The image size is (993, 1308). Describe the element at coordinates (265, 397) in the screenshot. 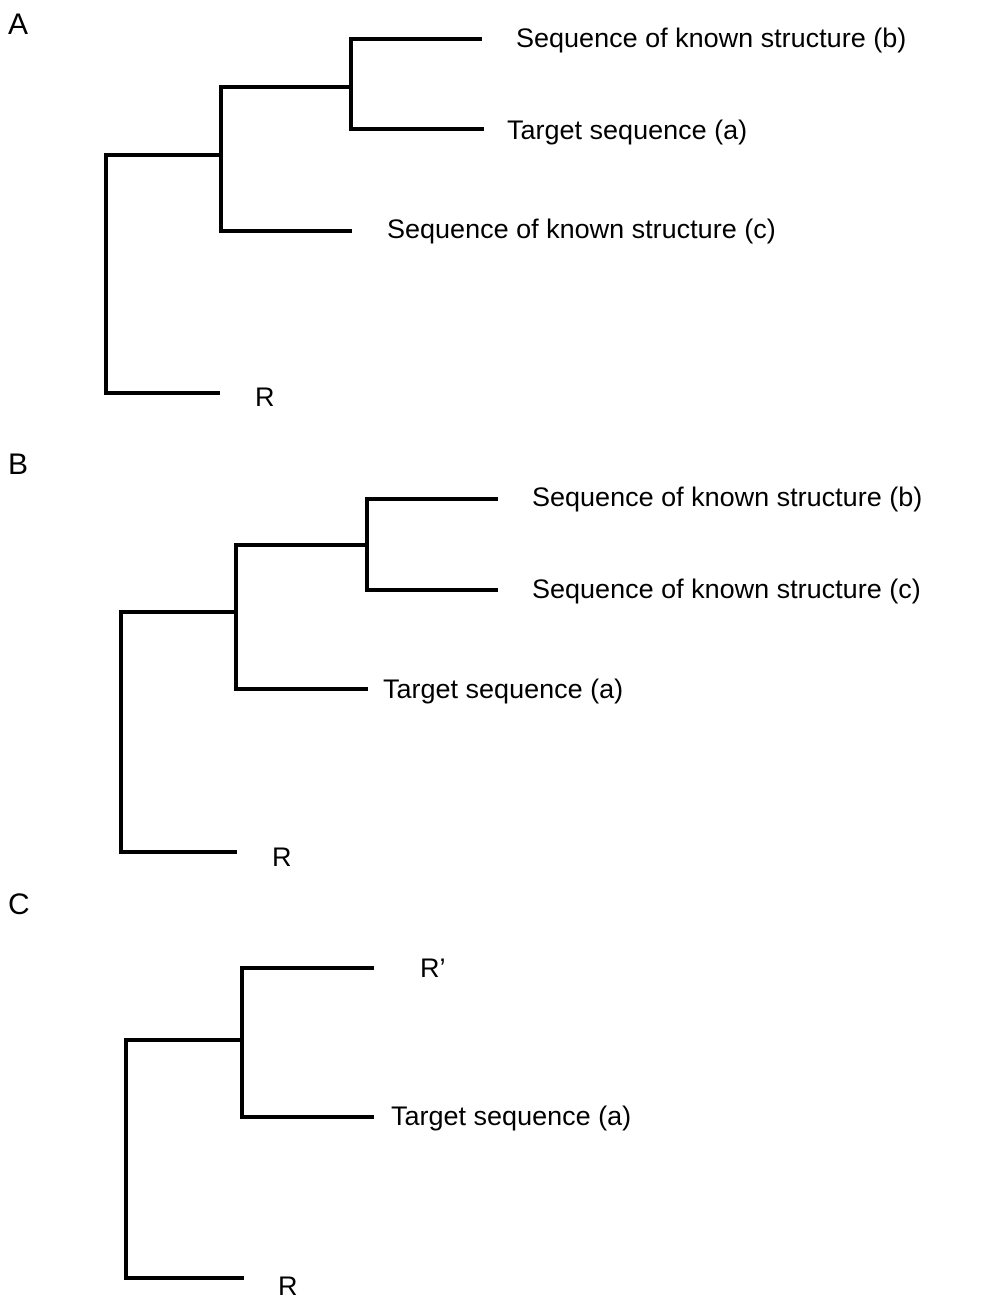

I see `panel-a-leaf-label-r: R` at that location.